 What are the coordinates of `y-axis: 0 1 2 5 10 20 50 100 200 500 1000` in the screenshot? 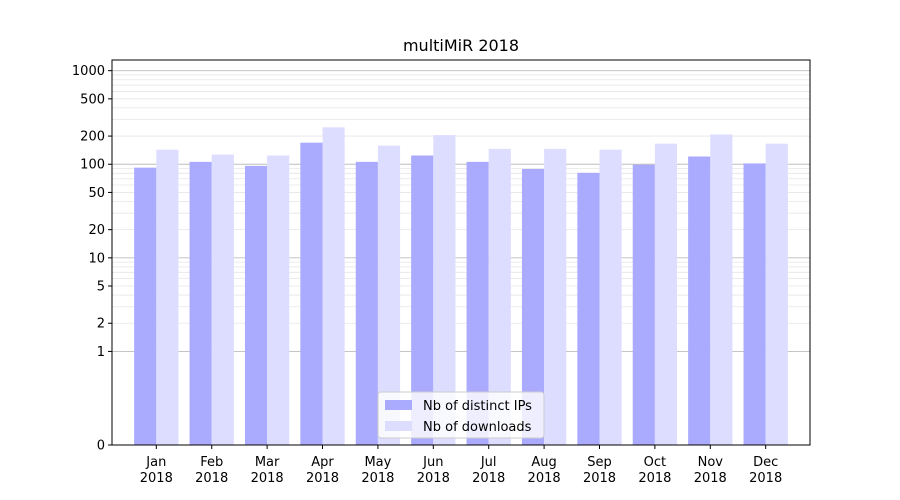 It's located at (92, 259).